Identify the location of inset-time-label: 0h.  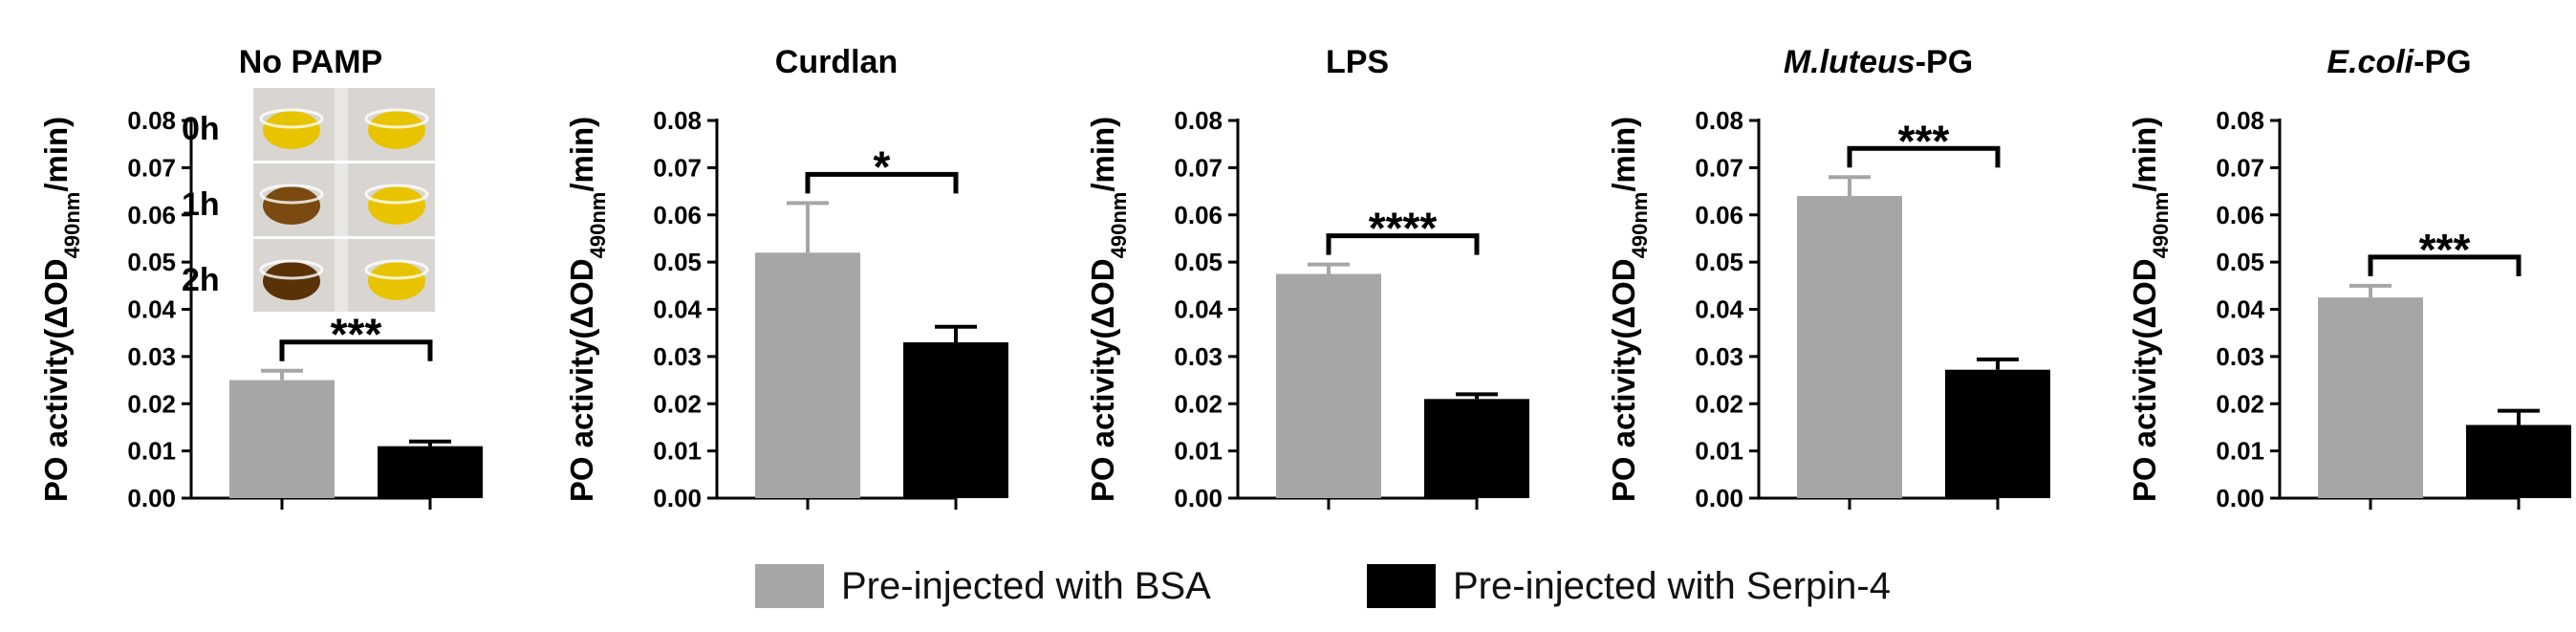
(201, 129).